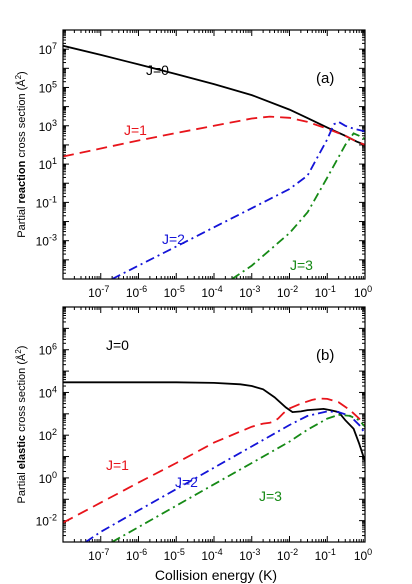  I want to click on y-tick-label: 10⁻¹, so click(46, 202).